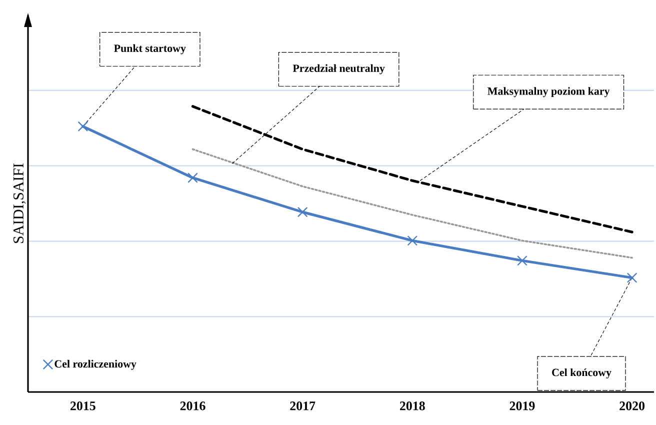  What do you see at coordinates (303, 406) in the screenshot?
I see `x-tick-label: 2017` at bounding box center [303, 406].